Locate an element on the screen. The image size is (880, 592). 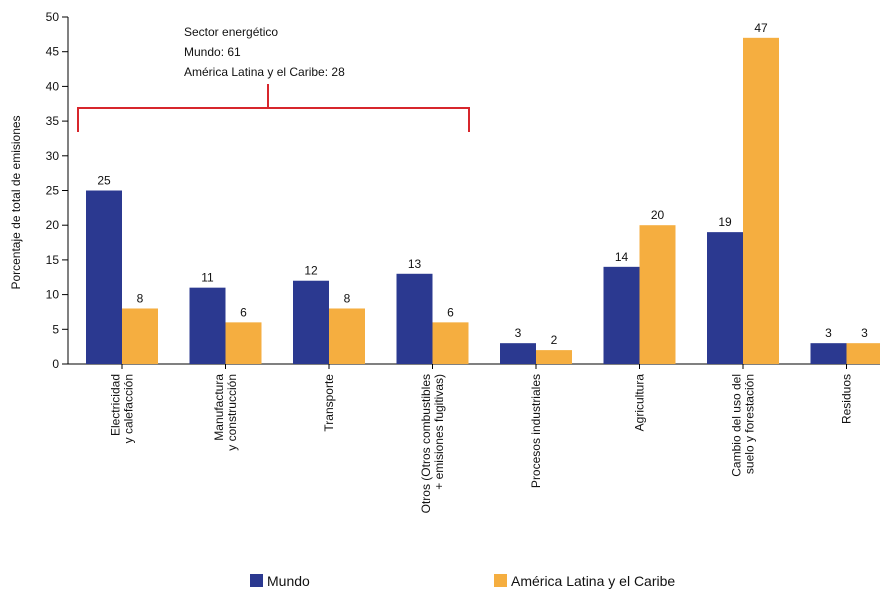
category-label-line: Residuos is located at coordinates (847, 399).